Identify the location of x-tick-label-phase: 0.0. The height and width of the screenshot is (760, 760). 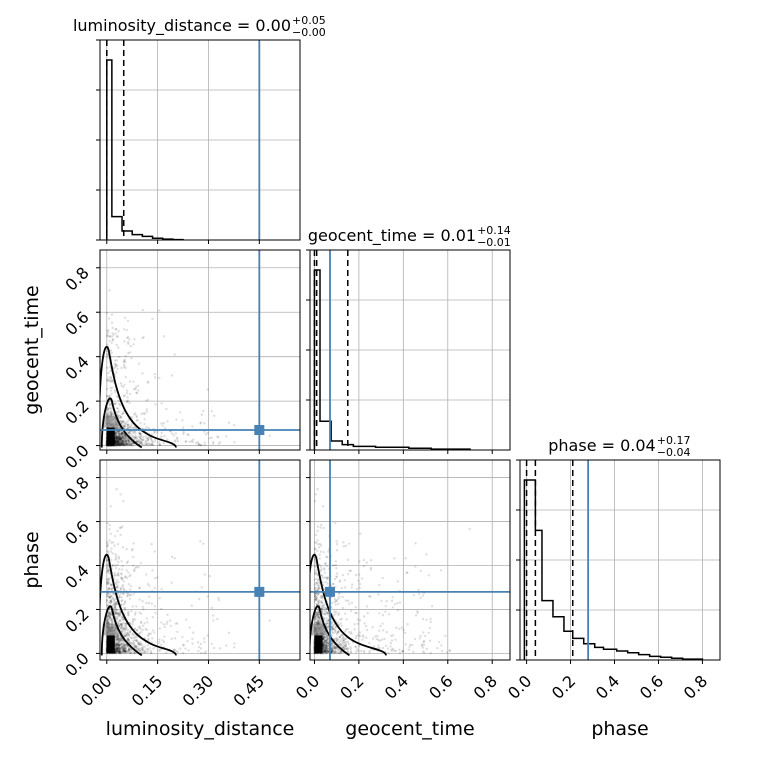
(519, 686).